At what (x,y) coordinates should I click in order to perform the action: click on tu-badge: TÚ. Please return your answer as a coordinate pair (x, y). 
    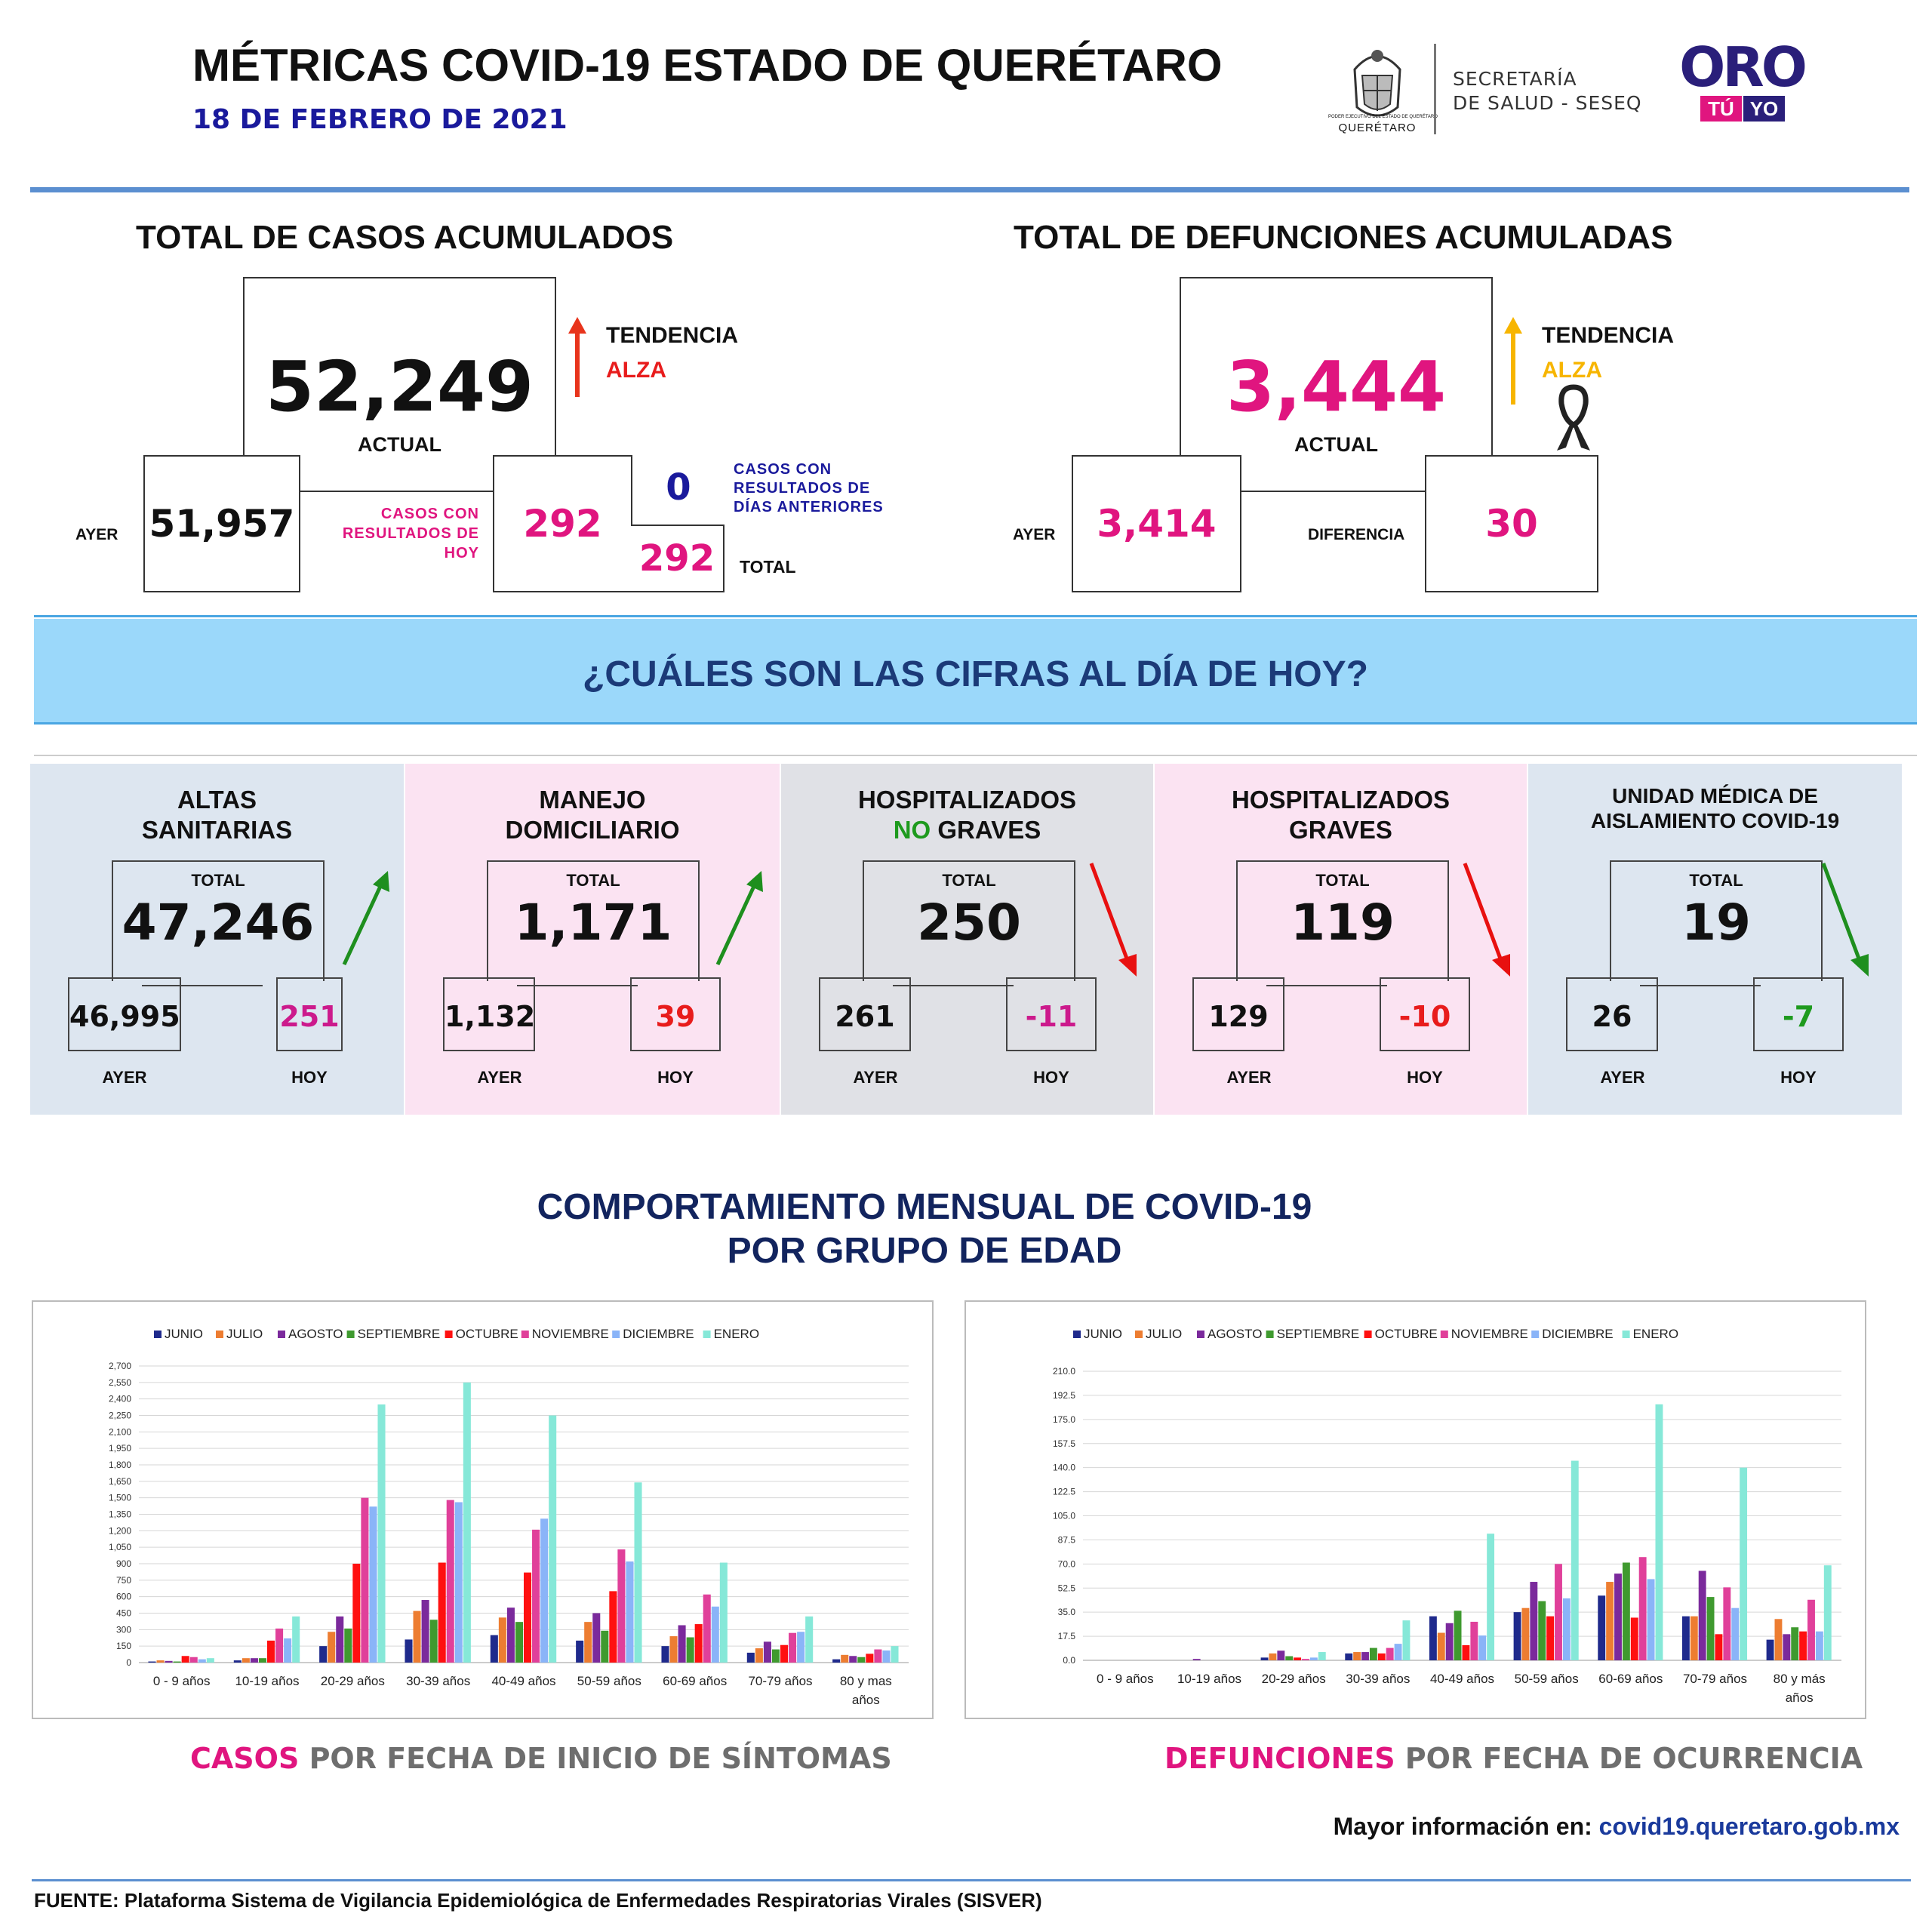
    Looking at the image, I should click on (1721, 109).